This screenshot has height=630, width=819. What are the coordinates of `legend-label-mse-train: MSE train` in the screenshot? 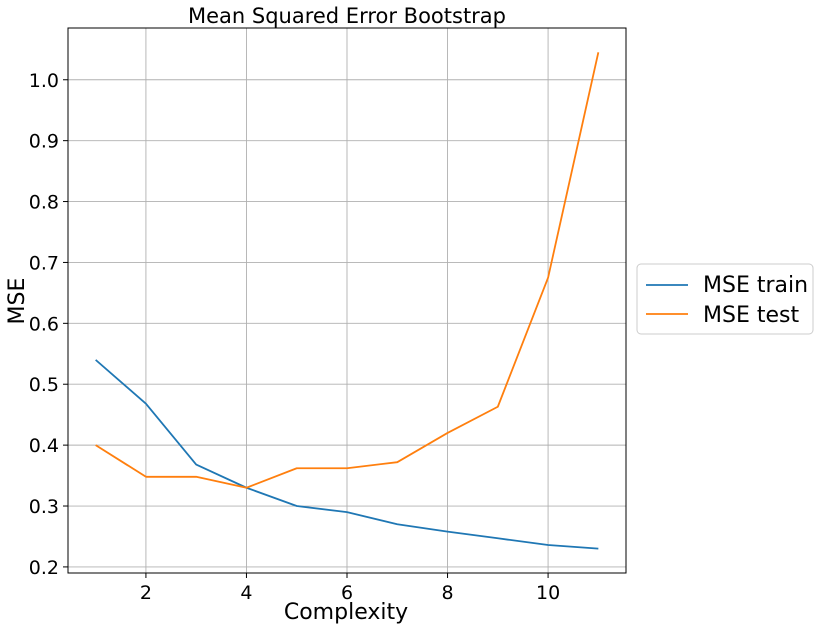 It's located at (755, 285).